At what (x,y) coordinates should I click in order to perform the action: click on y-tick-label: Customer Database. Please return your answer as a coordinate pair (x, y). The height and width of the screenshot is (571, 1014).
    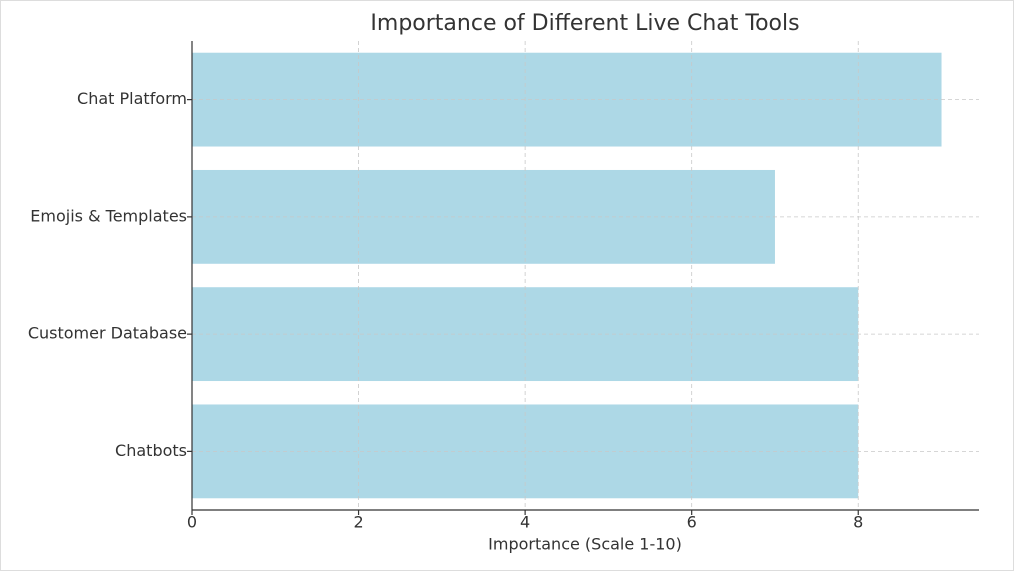
    Looking at the image, I should click on (107, 333).